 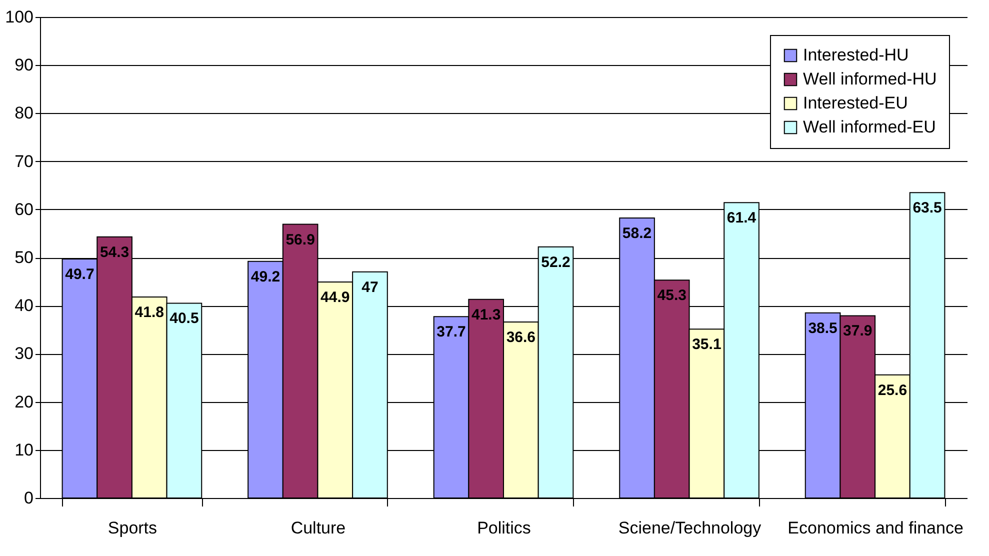 I want to click on data-label: 37.9, so click(x=857, y=331).